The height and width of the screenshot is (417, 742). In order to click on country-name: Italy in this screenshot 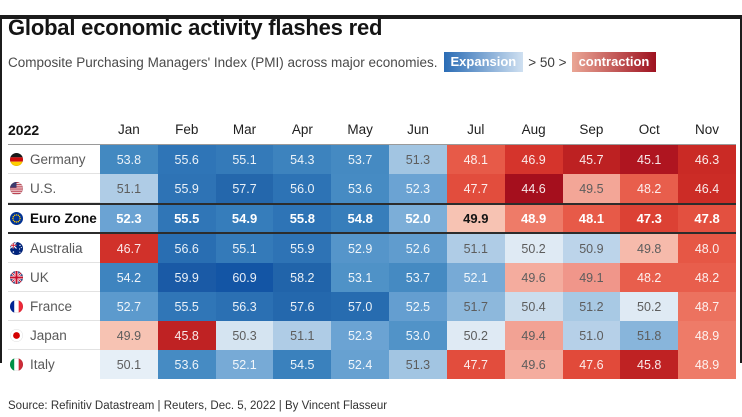, I will do `click(42, 364)`.